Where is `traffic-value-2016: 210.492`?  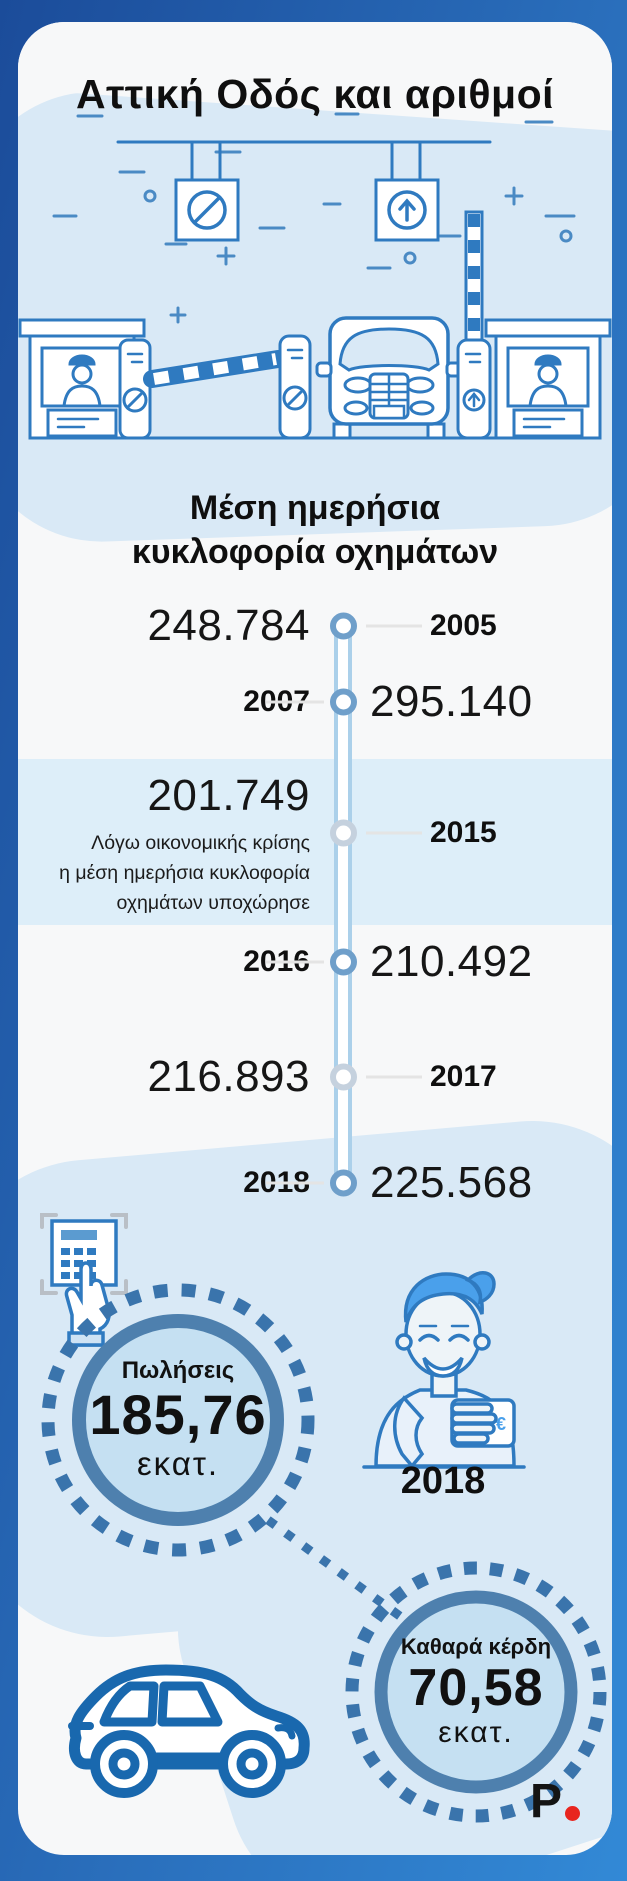 traffic-value-2016: 210.492 is located at coordinates (451, 961).